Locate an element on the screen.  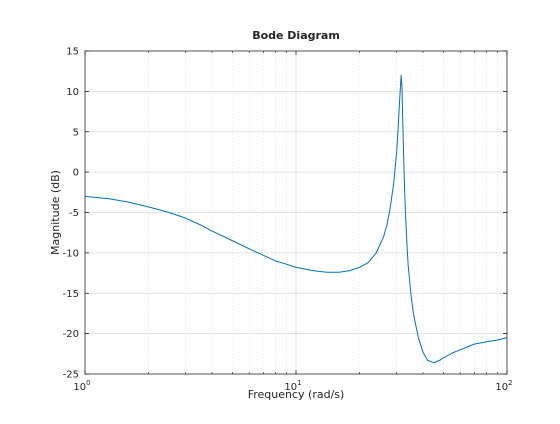
y-tick-label: 5 is located at coordinates (76, 132).